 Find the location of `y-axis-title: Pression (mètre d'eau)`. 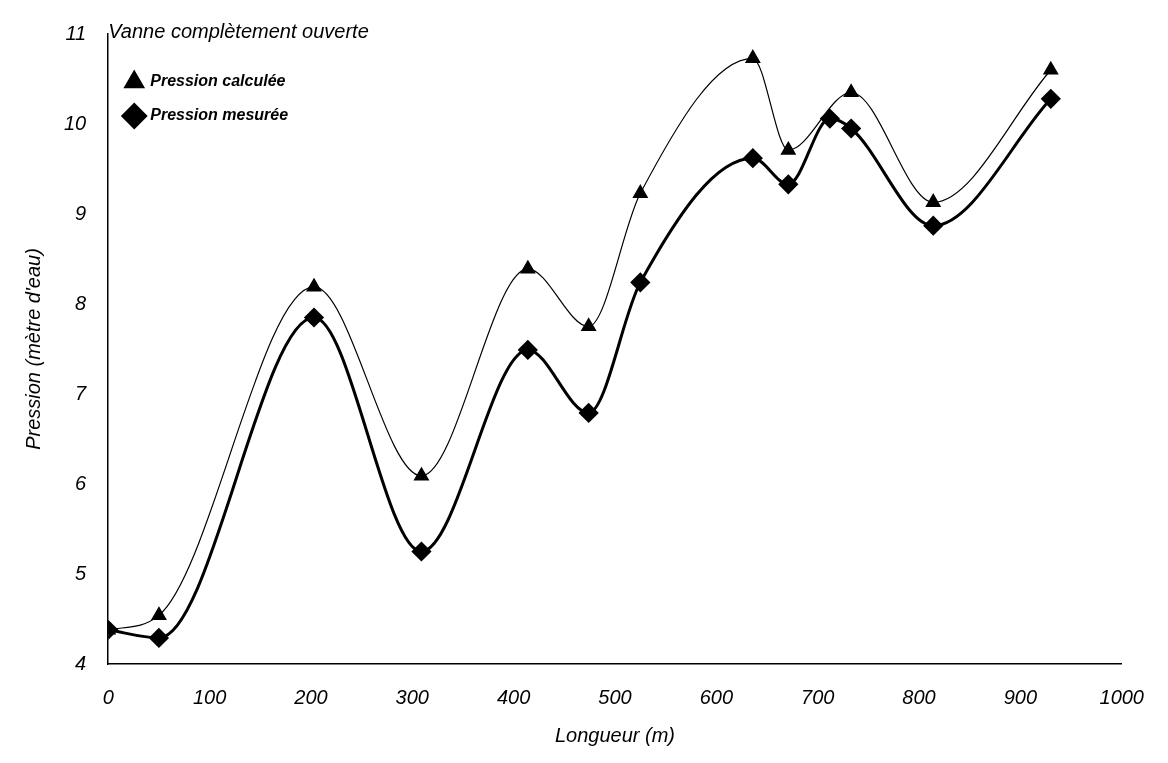

y-axis-title: Pression (mètre d'eau) is located at coordinates (32, 349).